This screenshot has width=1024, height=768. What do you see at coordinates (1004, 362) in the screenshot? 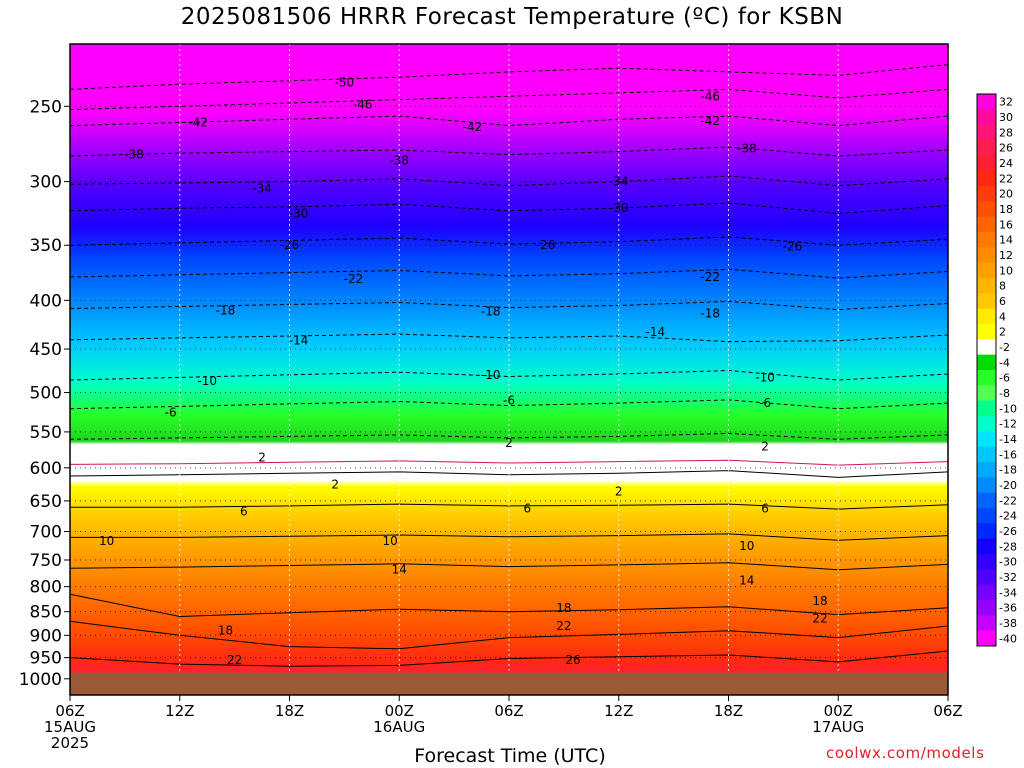
I see `colorbar-label: -4` at bounding box center [1004, 362].